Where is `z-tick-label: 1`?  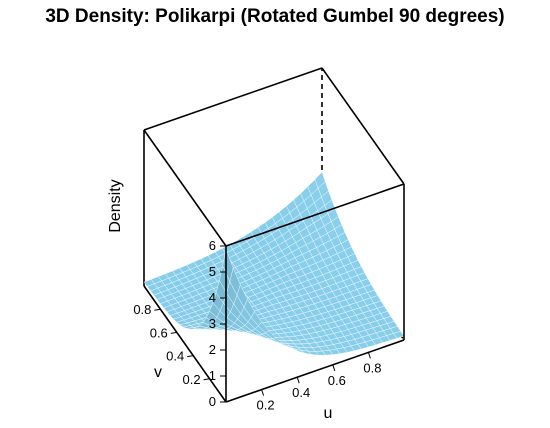 z-tick-label: 1 is located at coordinates (212, 375).